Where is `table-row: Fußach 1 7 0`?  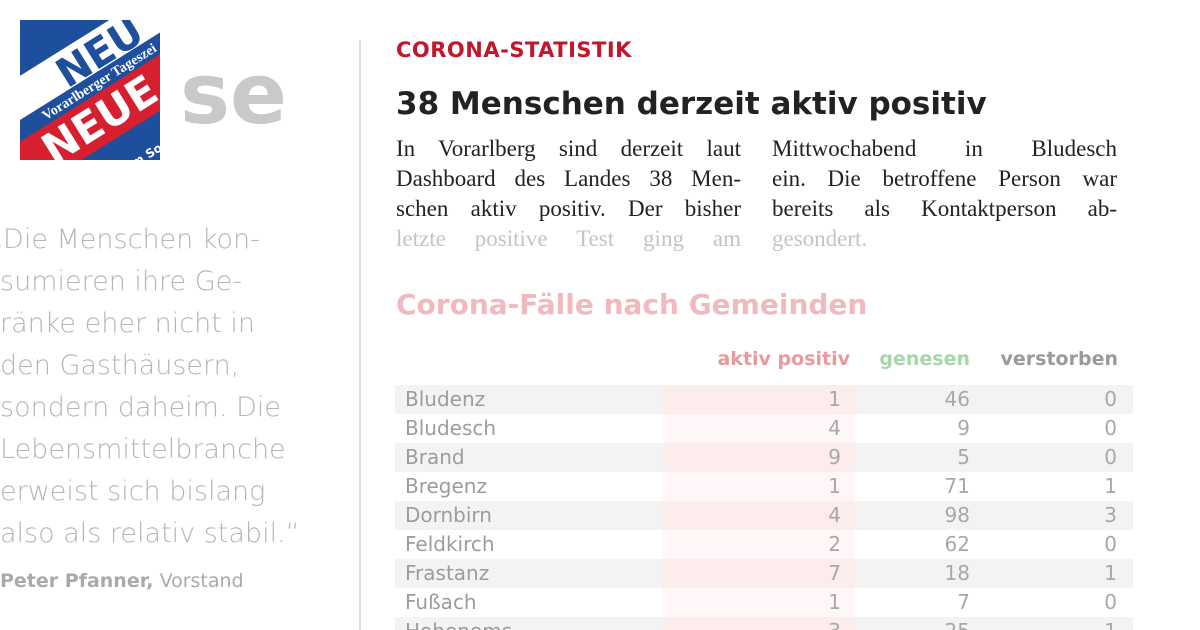
table-row: Fußach 1 7 0 is located at coordinates (764, 602).